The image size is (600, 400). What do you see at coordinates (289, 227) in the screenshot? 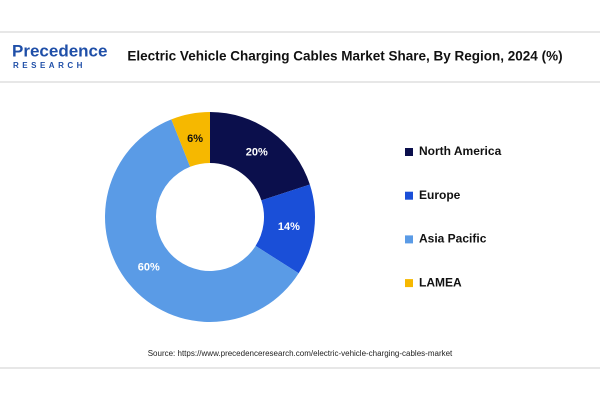
I see `slice-label: 14%` at bounding box center [289, 227].